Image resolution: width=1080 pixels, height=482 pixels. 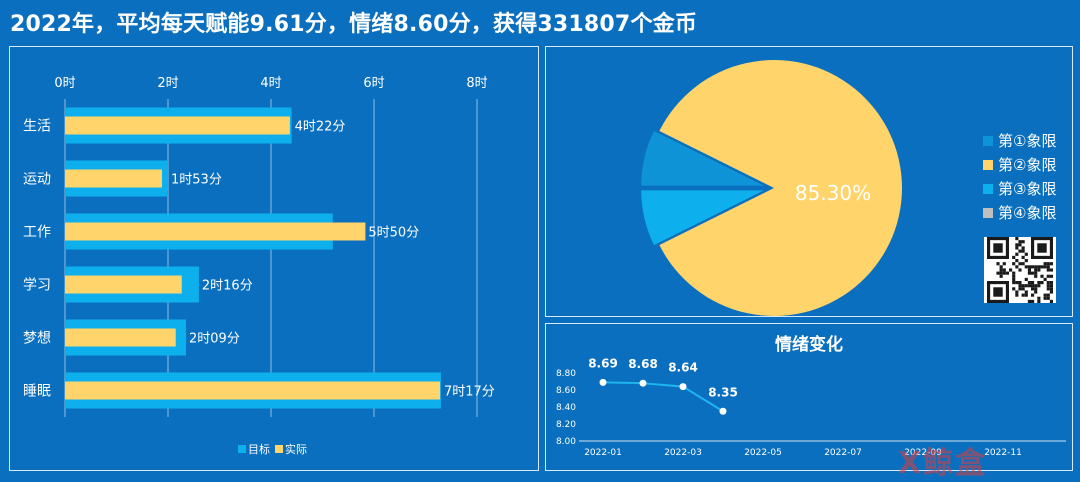 What do you see at coordinates (64, 83) in the screenshot?
I see `x-tick-label: 0时` at bounding box center [64, 83].